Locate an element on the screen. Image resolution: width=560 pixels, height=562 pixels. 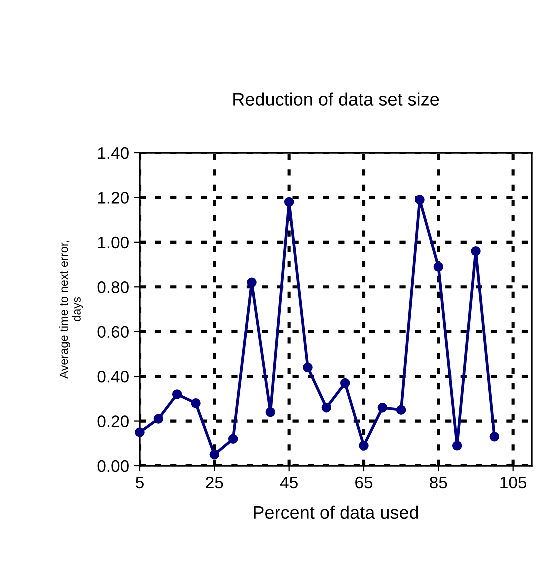
y-tick-label: 0.60 is located at coordinates (113, 332).